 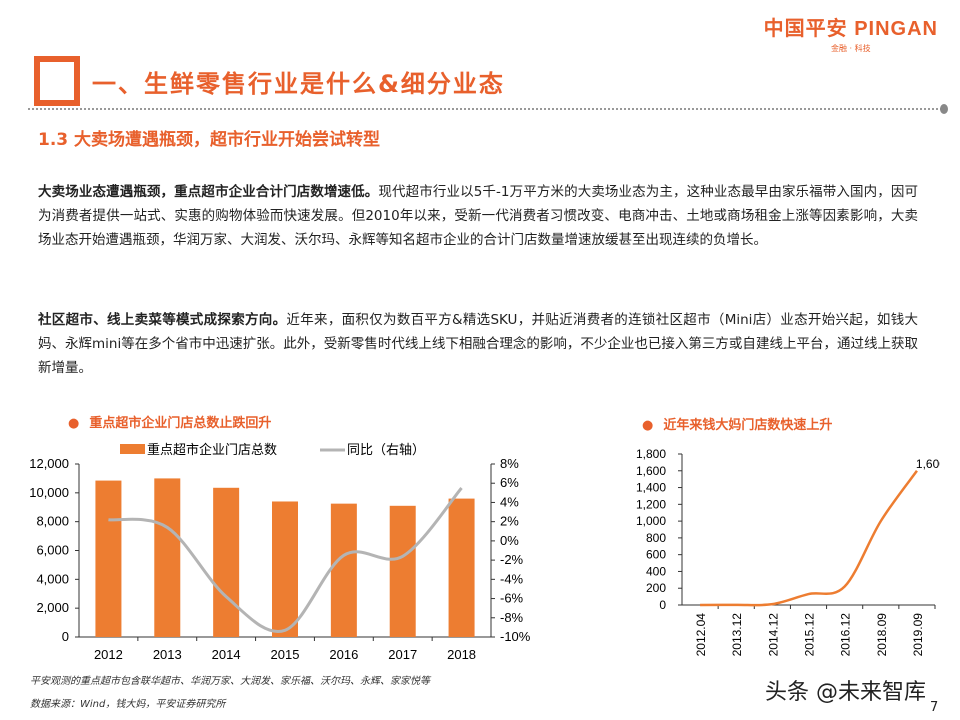 What do you see at coordinates (209, 140) in the screenshot?
I see `section-subtitle: 1.3 大卖场遭遇瓶颈，超市行业开始尝试转型` at bounding box center [209, 140].